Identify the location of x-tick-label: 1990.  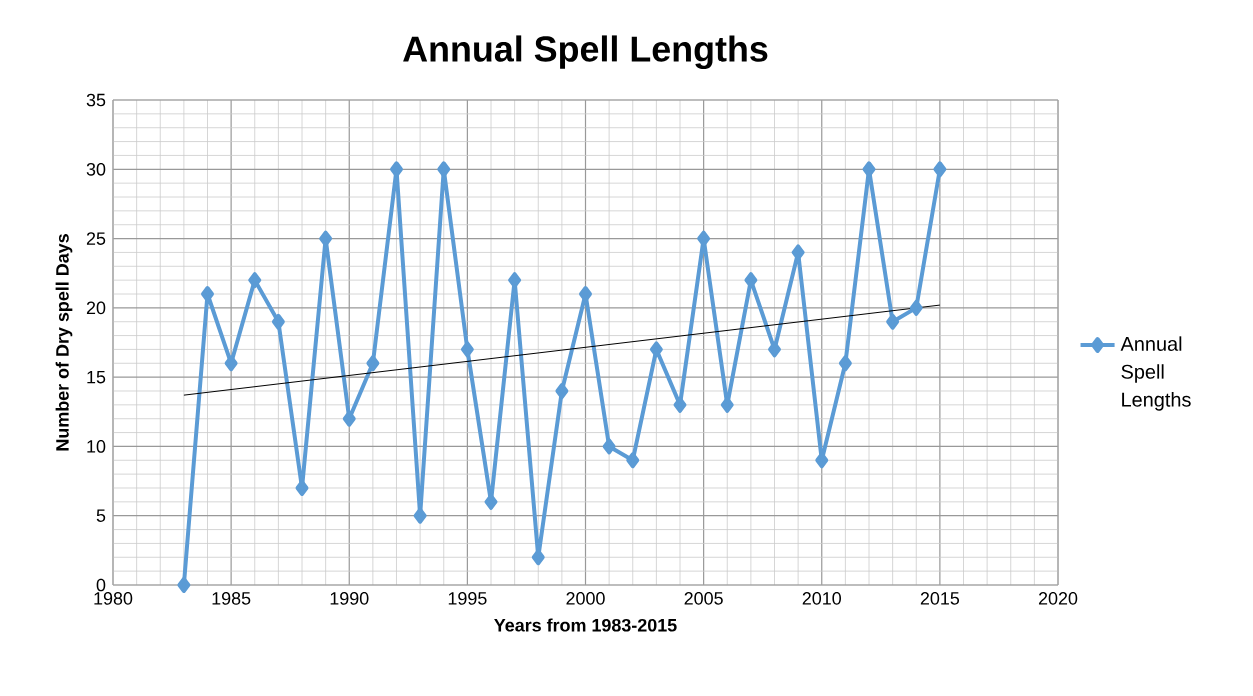
(349, 598).